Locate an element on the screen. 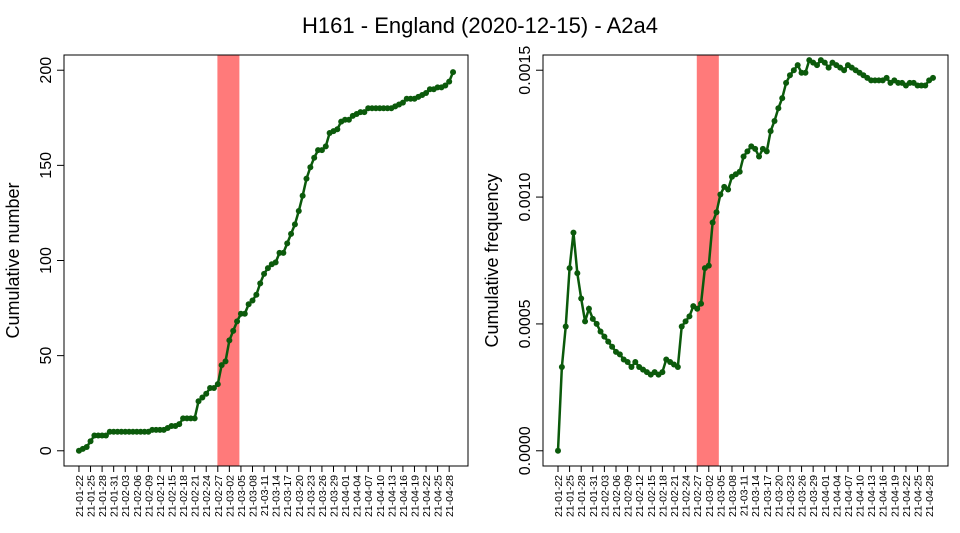 This screenshot has height=533, width=960. x-tick-label: 21-03-11 is located at coordinates (265, 495).